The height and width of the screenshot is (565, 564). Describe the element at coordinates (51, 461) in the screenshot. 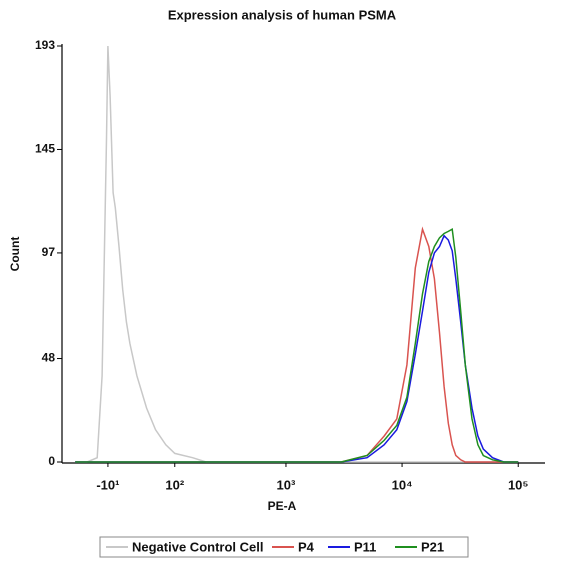

I see `y-tick-label: 0` at that location.